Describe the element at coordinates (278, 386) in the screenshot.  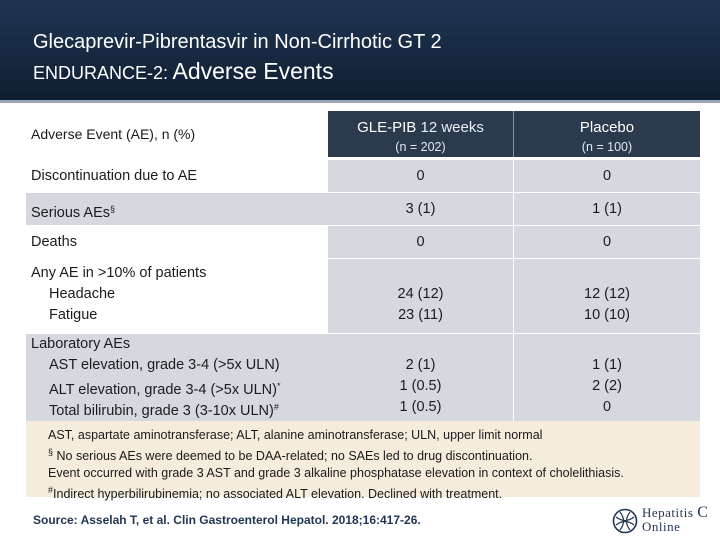
I see `star-mark: *` at that location.